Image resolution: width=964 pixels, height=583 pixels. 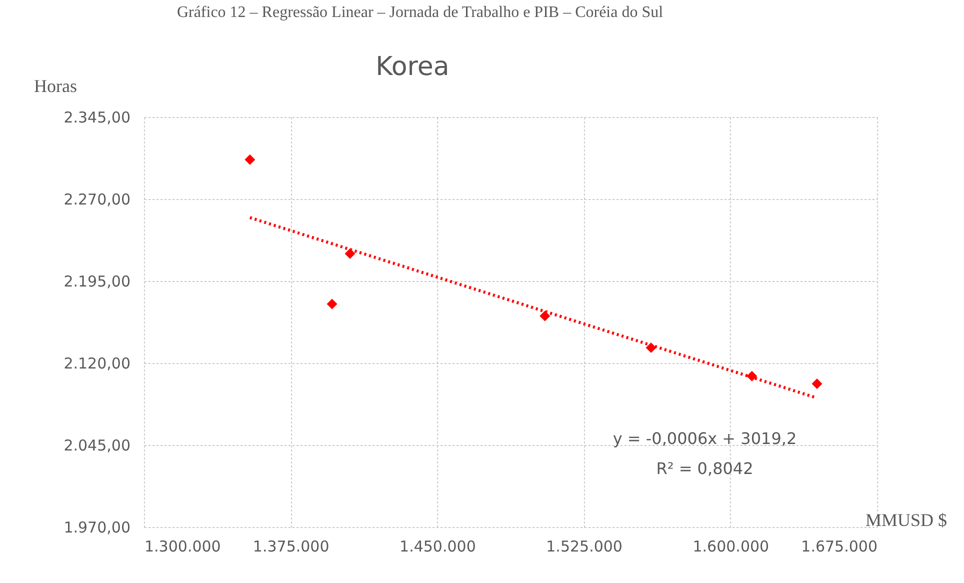 What do you see at coordinates (584, 547) in the screenshot?
I see `x-tick-label: 1.525.000` at bounding box center [584, 547].